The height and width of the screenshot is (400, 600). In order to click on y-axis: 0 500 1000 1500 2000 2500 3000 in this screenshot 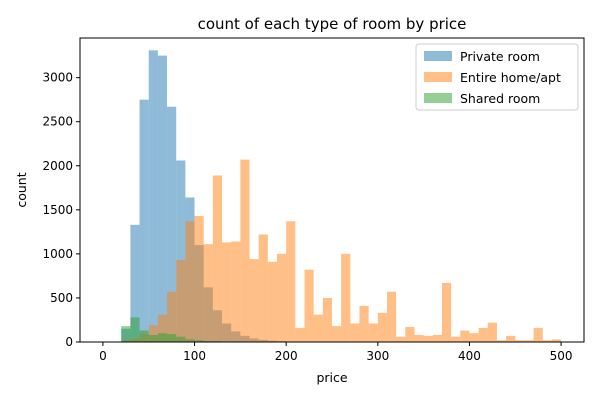, I will do `click(61, 210)`.